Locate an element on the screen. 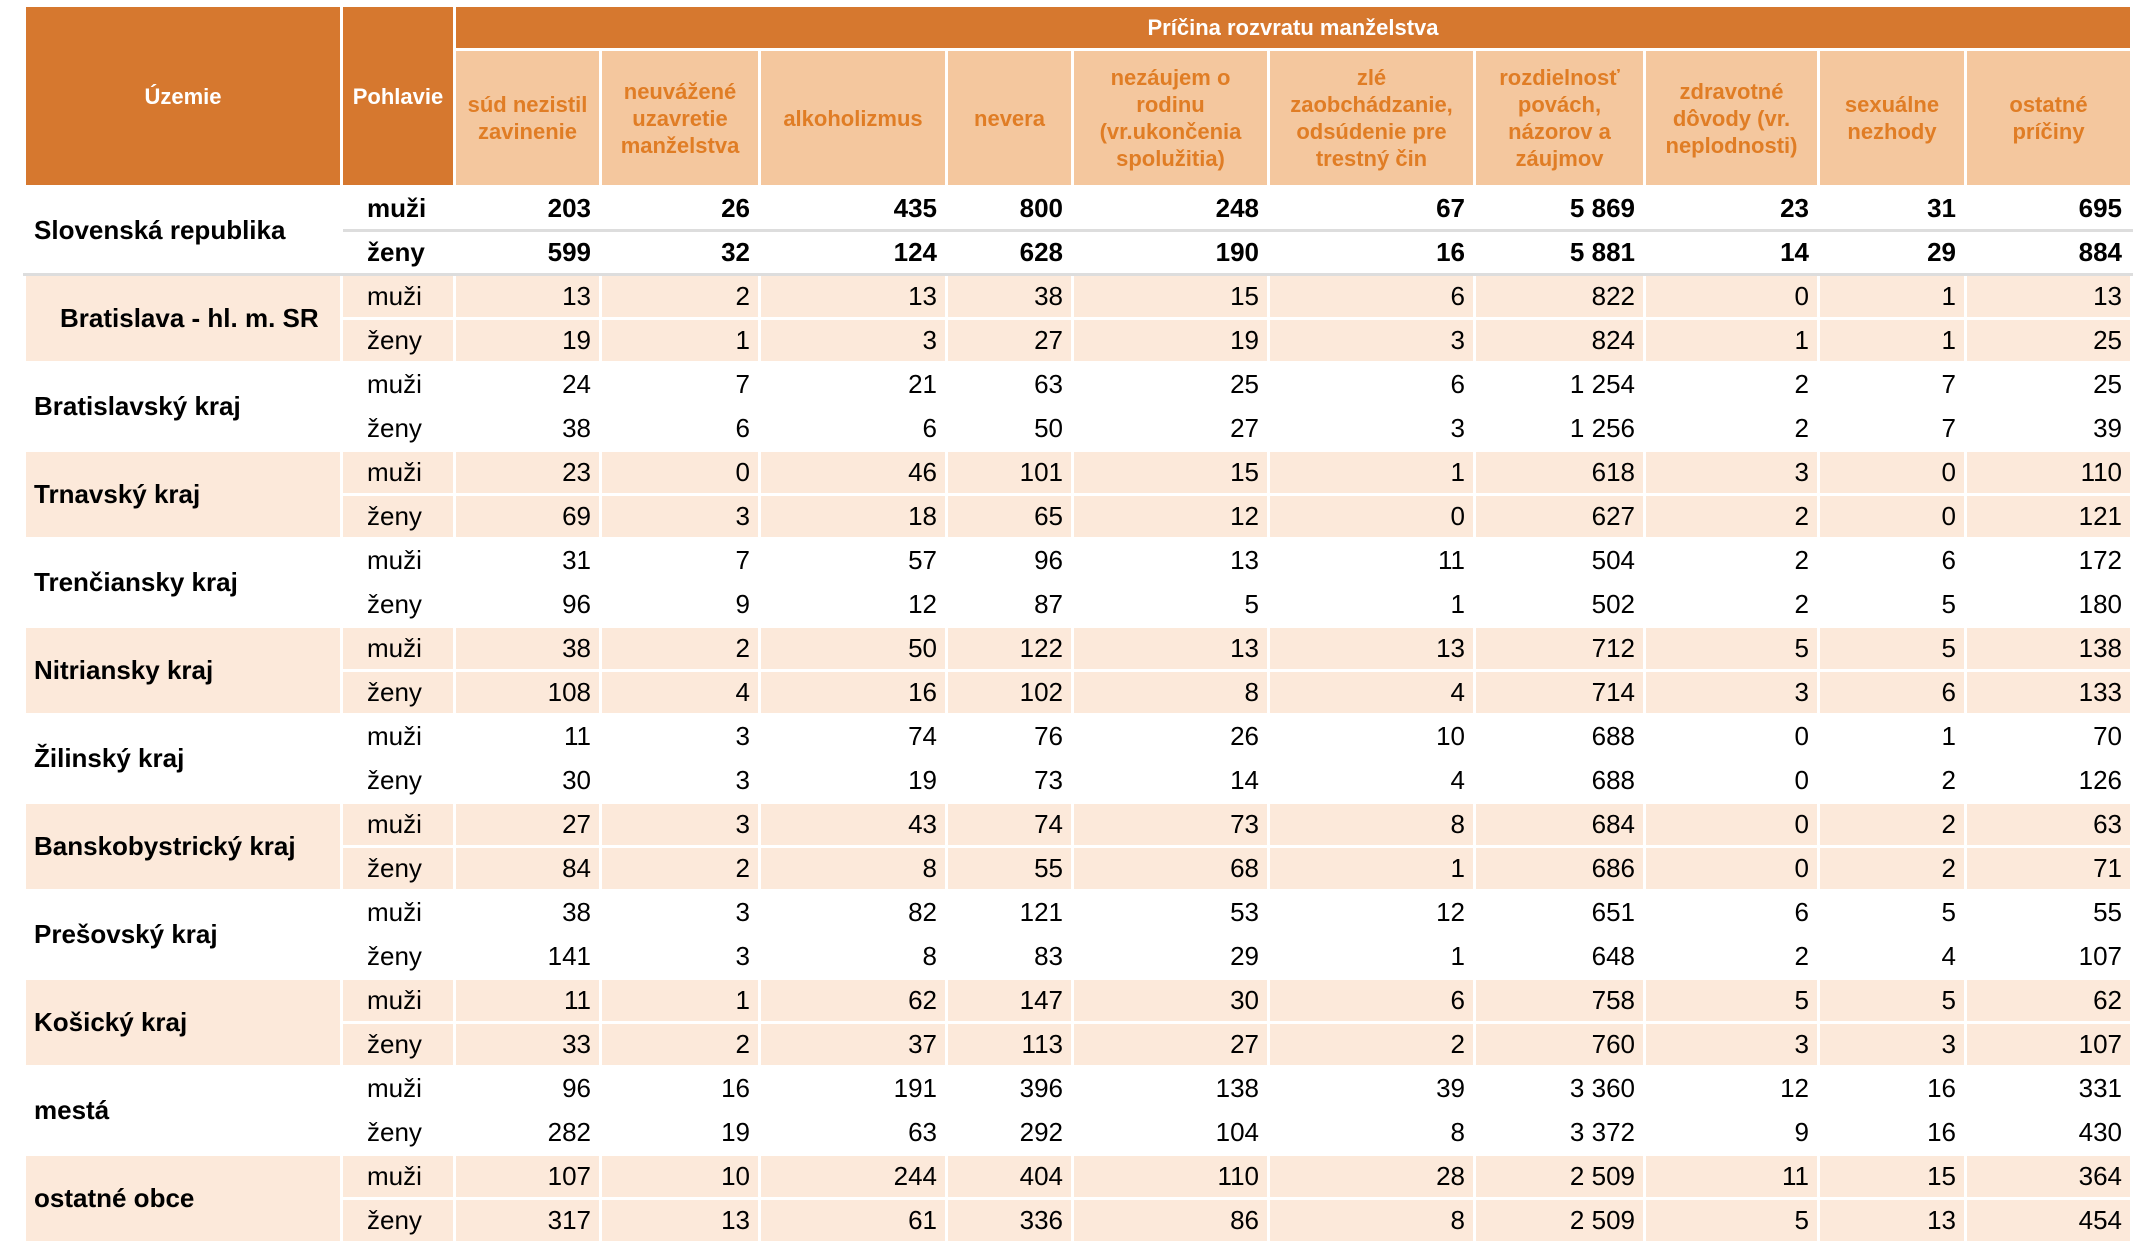  value-cell: 27 is located at coordinates (1009, 340).